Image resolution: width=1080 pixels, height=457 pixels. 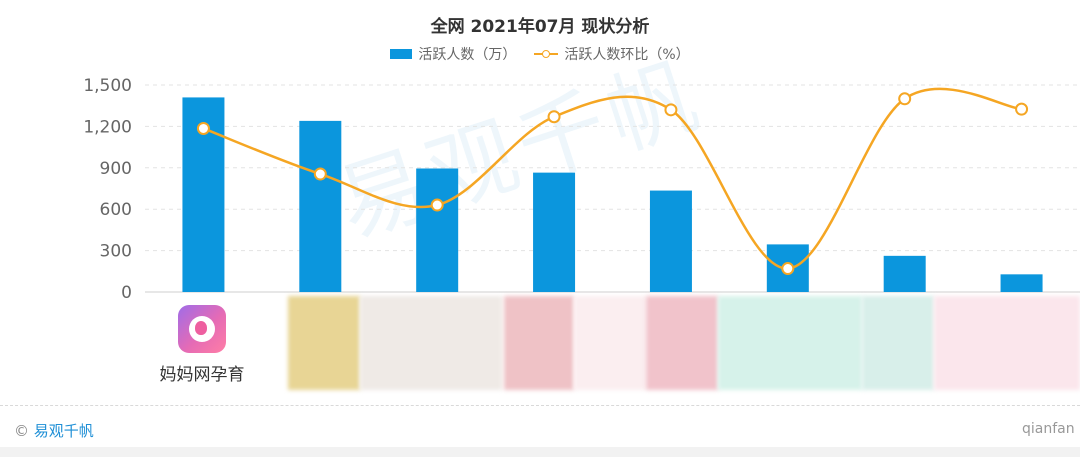 What do you see at coordinates (540, 405) in the screenshot?
I see `footer-divider` at bounding box center [540, 405].